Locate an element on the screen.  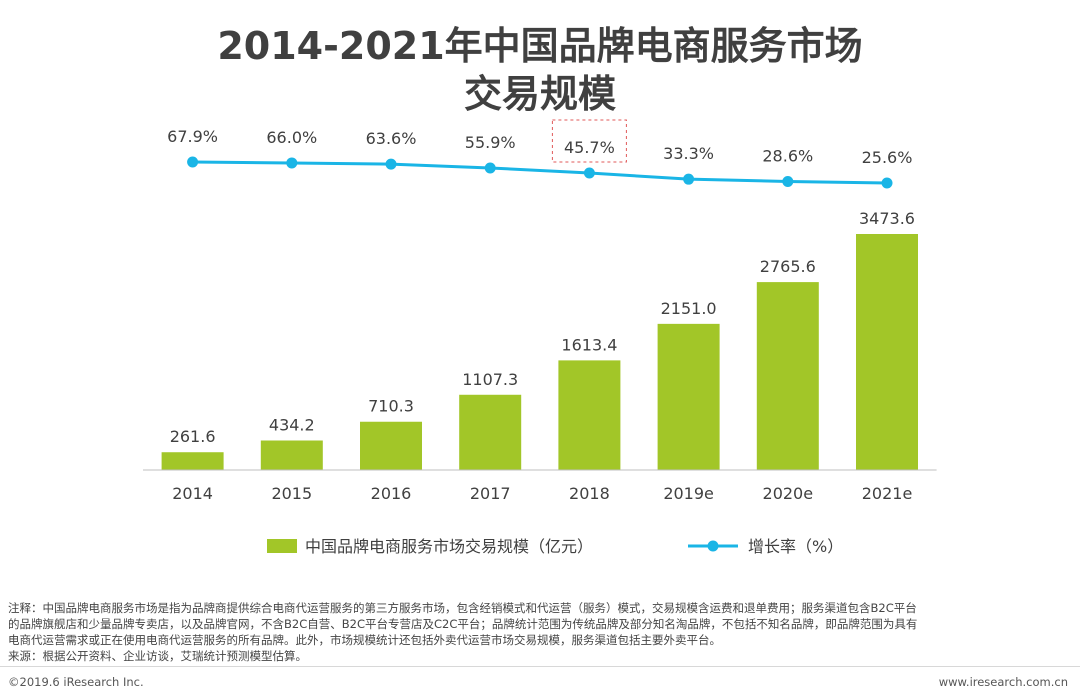
x-tick-label: 2018 is located at coordinates (589, 493).